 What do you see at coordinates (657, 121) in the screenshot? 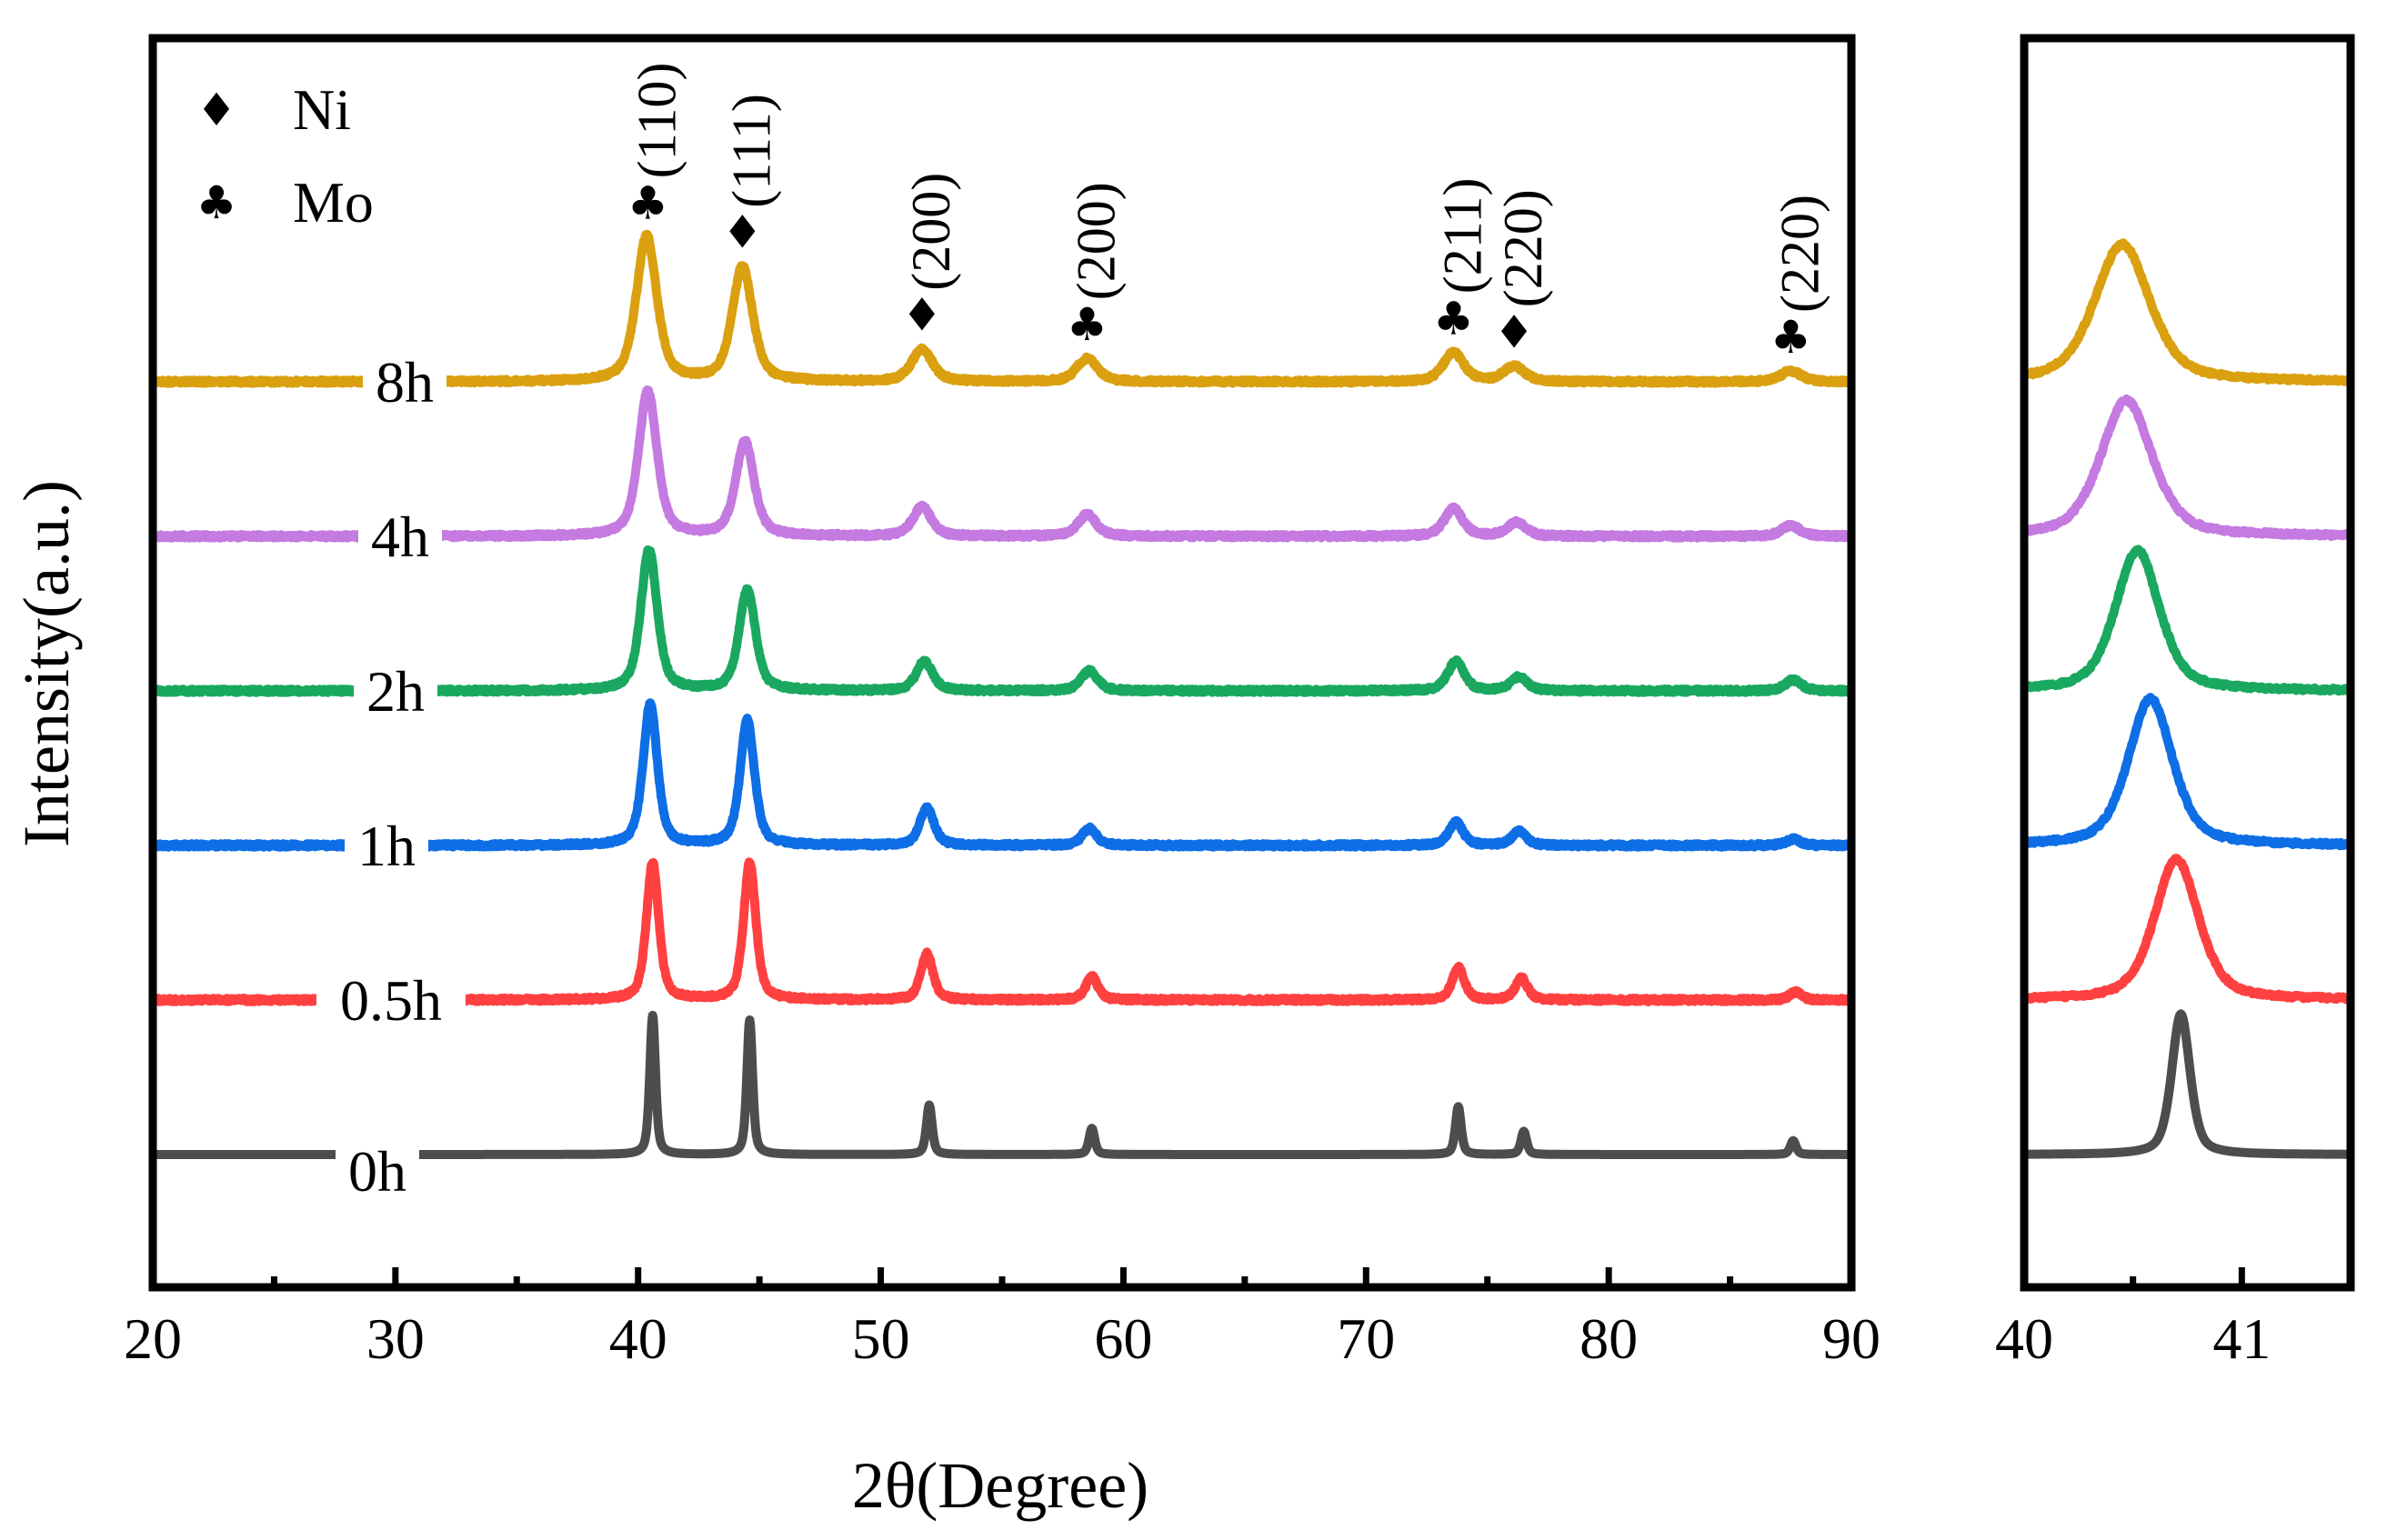
I see `hkl-label-0: (110)` at bounding box center [657, 121].